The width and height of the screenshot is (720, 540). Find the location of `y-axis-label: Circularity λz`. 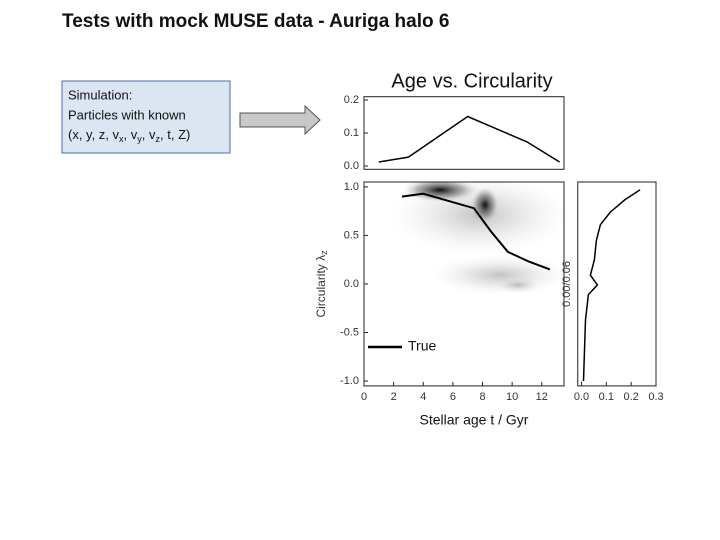

y-axis-label: Circularity λz is located at coordinates (321, 284).